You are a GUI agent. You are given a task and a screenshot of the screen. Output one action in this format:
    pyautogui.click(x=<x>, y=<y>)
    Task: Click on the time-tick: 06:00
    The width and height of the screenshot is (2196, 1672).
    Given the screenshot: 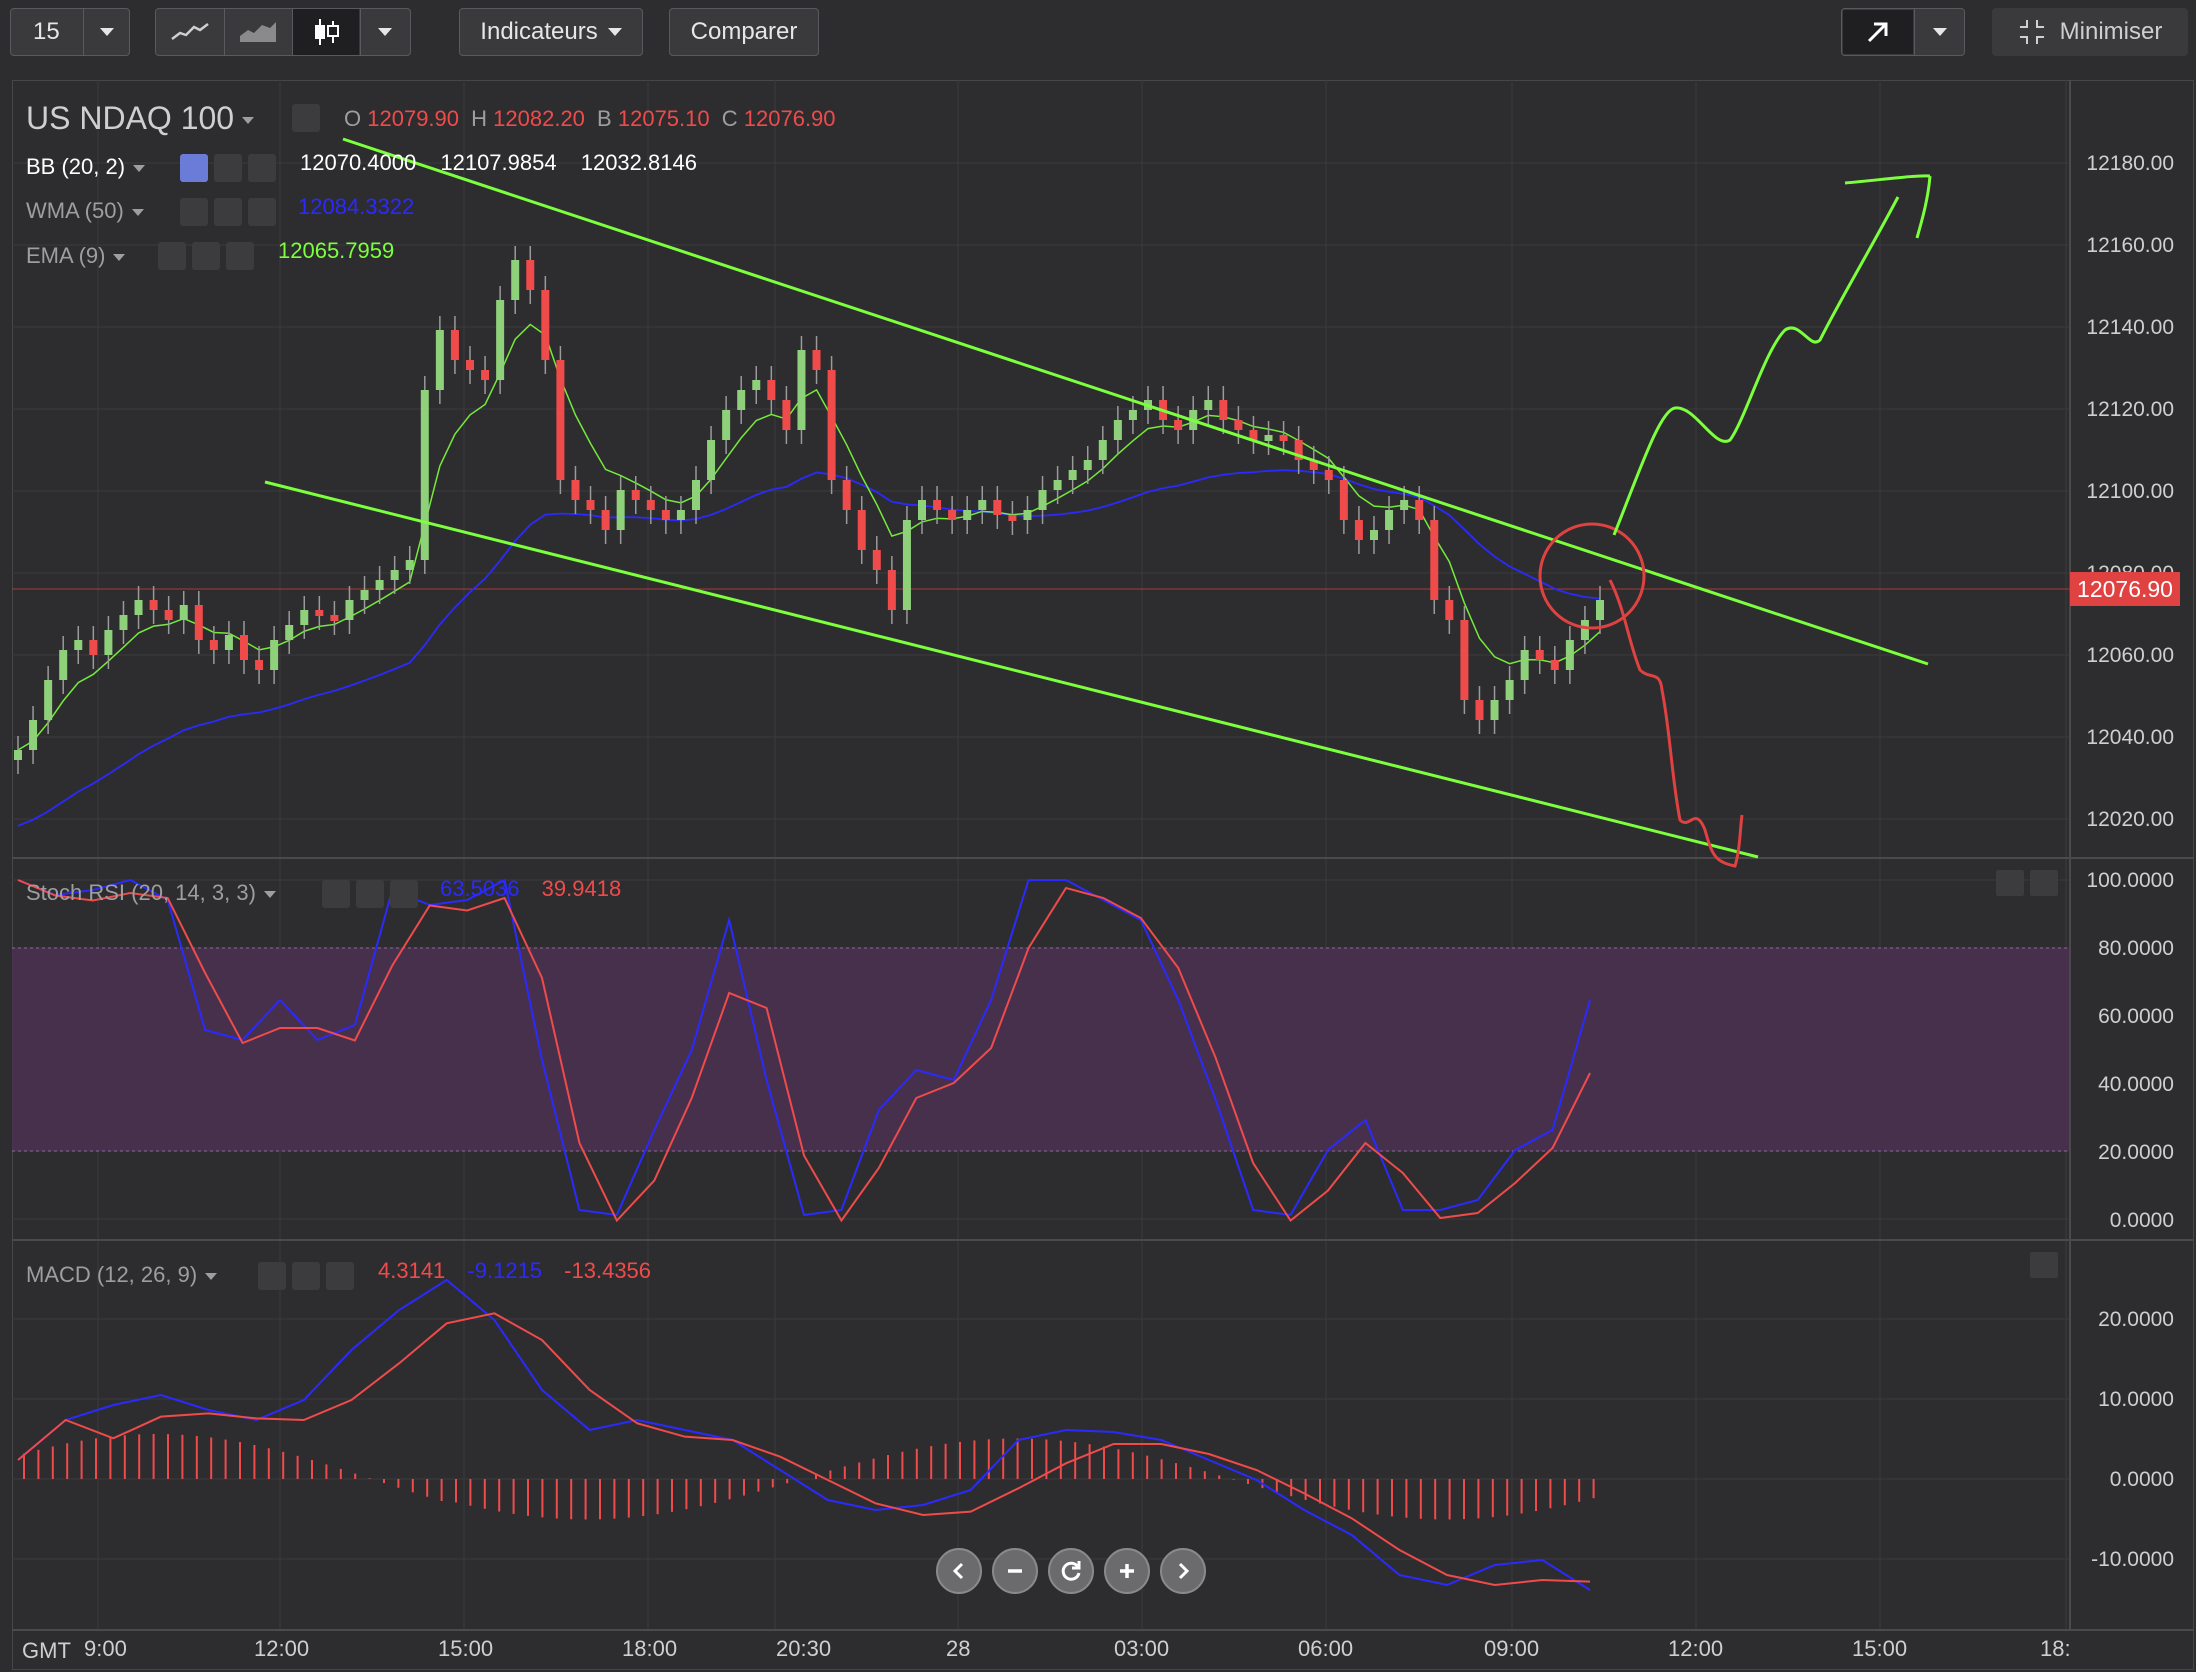 What is the action you would take?
    pyautogui.click(x=1326, y=1648)
    